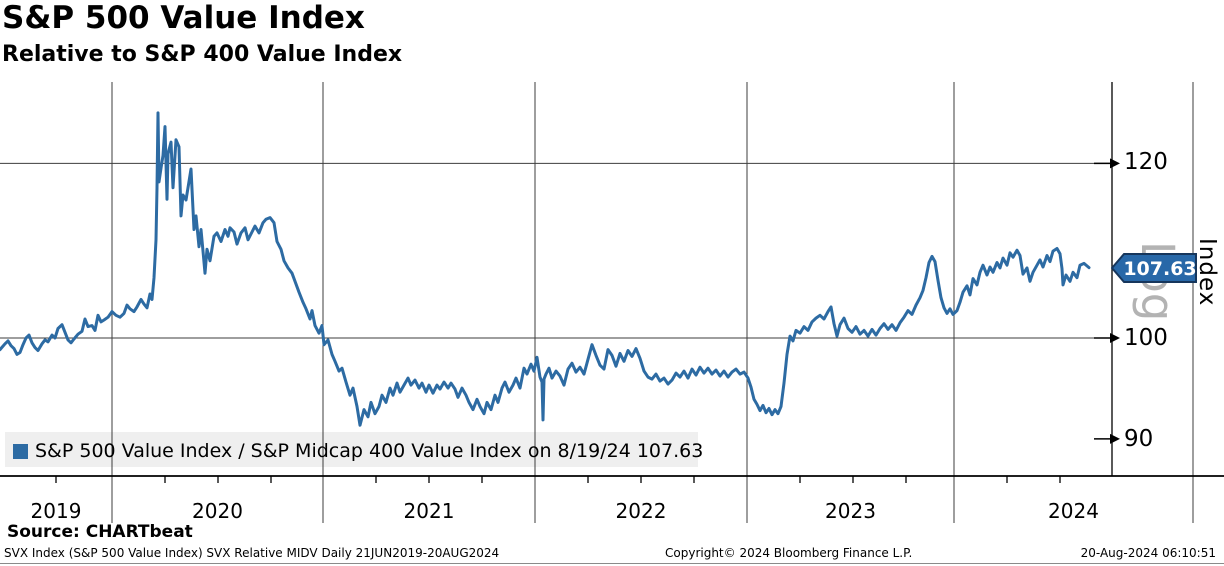 This screenshot has width=1224, height=566. Describe the element at coordinates (1159, 269) in the screenshot. I see `last-price-value: 107.63` at that location.